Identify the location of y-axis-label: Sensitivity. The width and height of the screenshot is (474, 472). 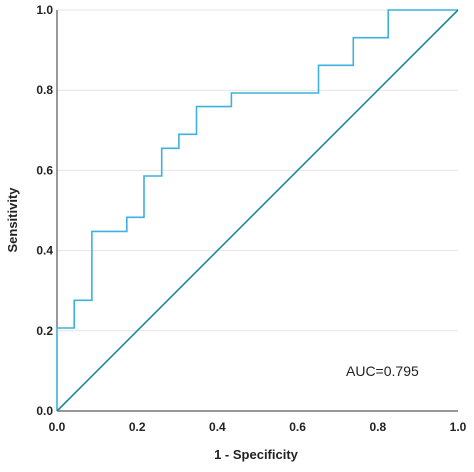
(12, 220).